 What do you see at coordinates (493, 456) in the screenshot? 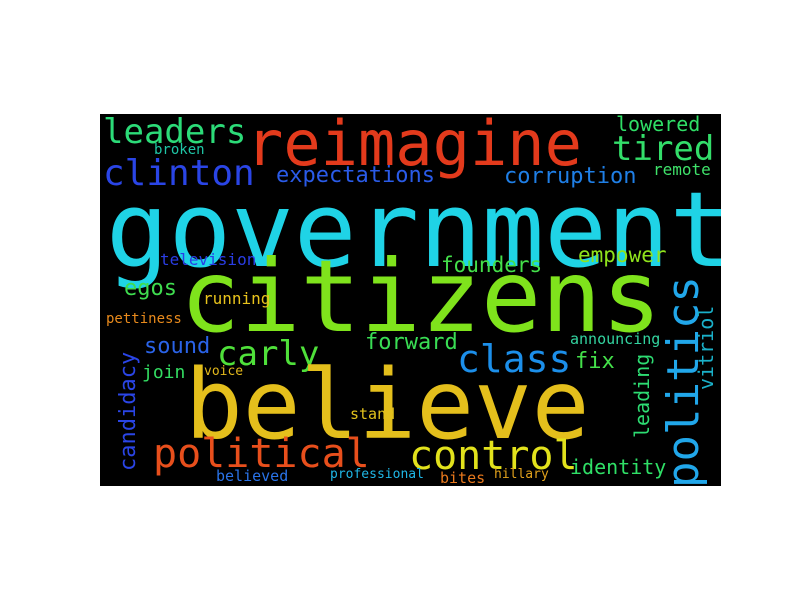
I see `word-control: control` at bounding box center [493, 456].